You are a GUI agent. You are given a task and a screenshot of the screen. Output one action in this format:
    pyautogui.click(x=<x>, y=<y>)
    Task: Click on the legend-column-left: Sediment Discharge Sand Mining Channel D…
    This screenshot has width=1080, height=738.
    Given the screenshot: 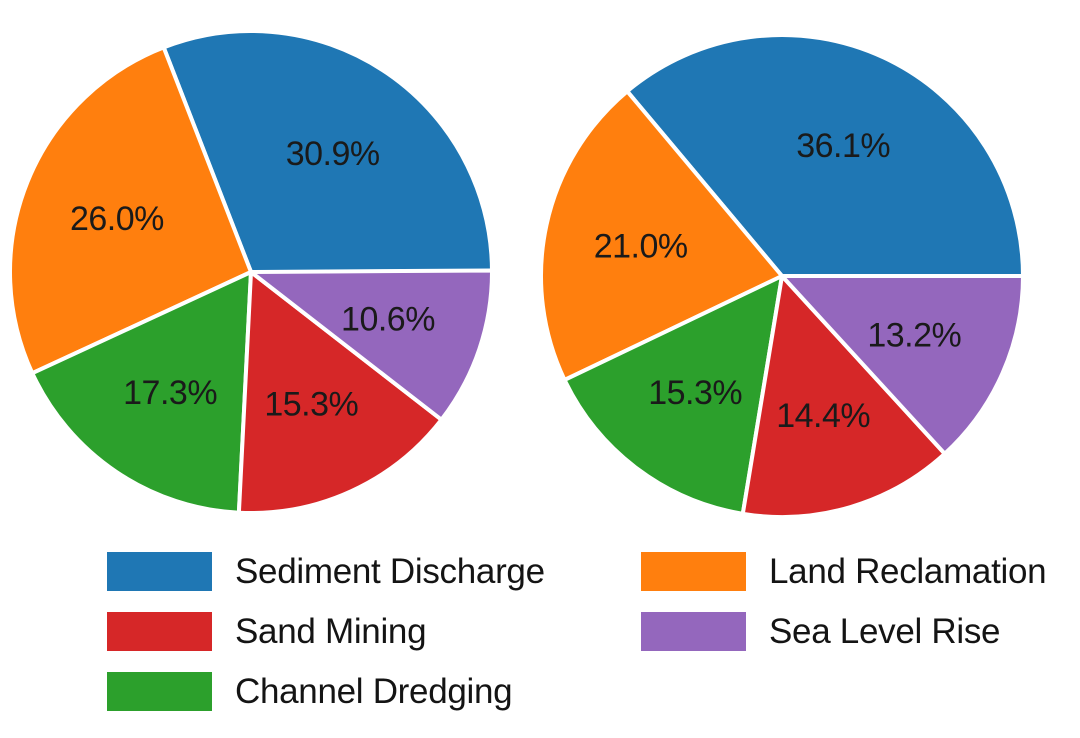 What is the action you would take?
    pyautogui.click(x=326, y=631)
    